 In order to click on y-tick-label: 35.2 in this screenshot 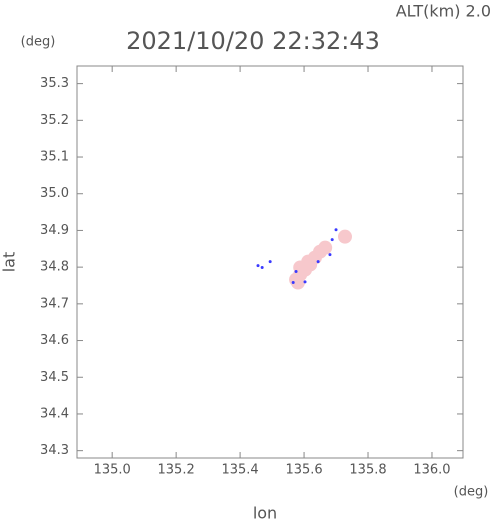, I will do `click(54, 120)`.